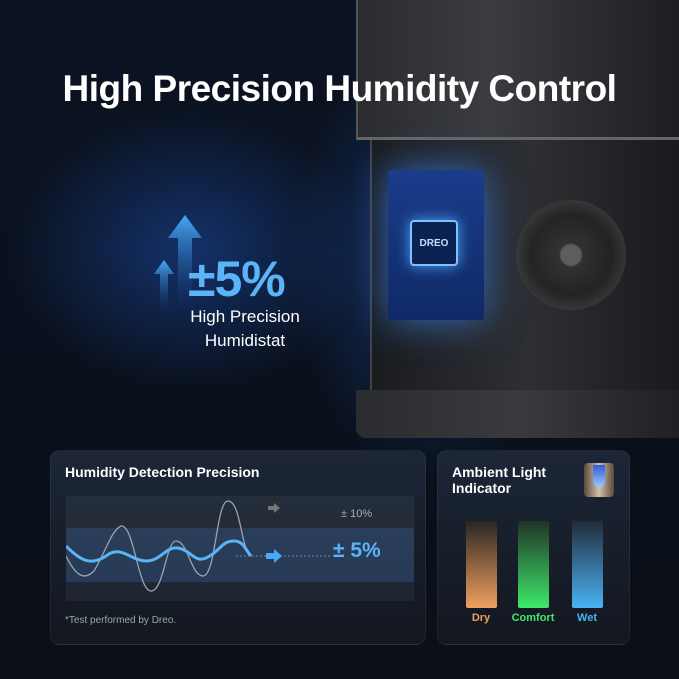  I want to click on fan-motor, so click(571, 255).